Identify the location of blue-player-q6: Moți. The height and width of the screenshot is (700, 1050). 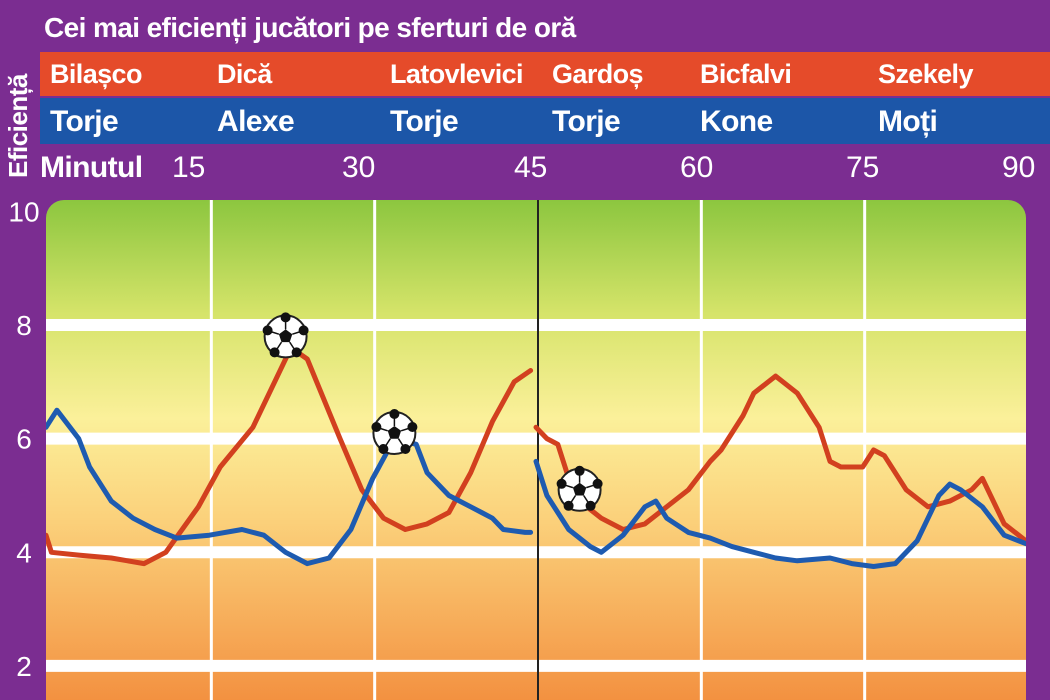
(908, 121).